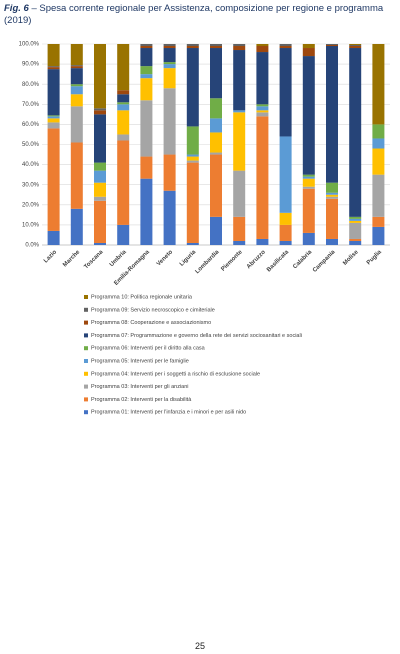 The image size is (400, 654). I want to click on x-tick-label: Lazio, so click(50, 256).